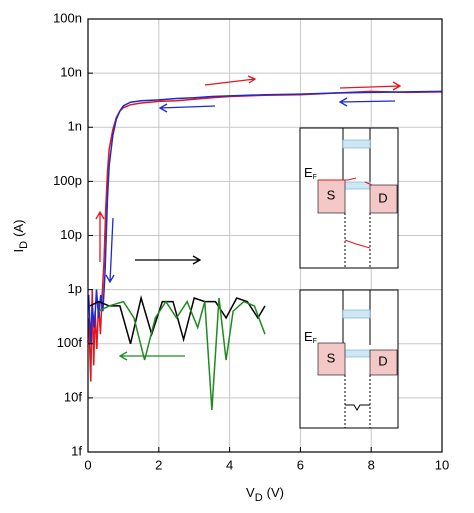 The height and width of the screenshot is (513, 474). I want to click on y-tick-label: 100f, so click(70, 342).